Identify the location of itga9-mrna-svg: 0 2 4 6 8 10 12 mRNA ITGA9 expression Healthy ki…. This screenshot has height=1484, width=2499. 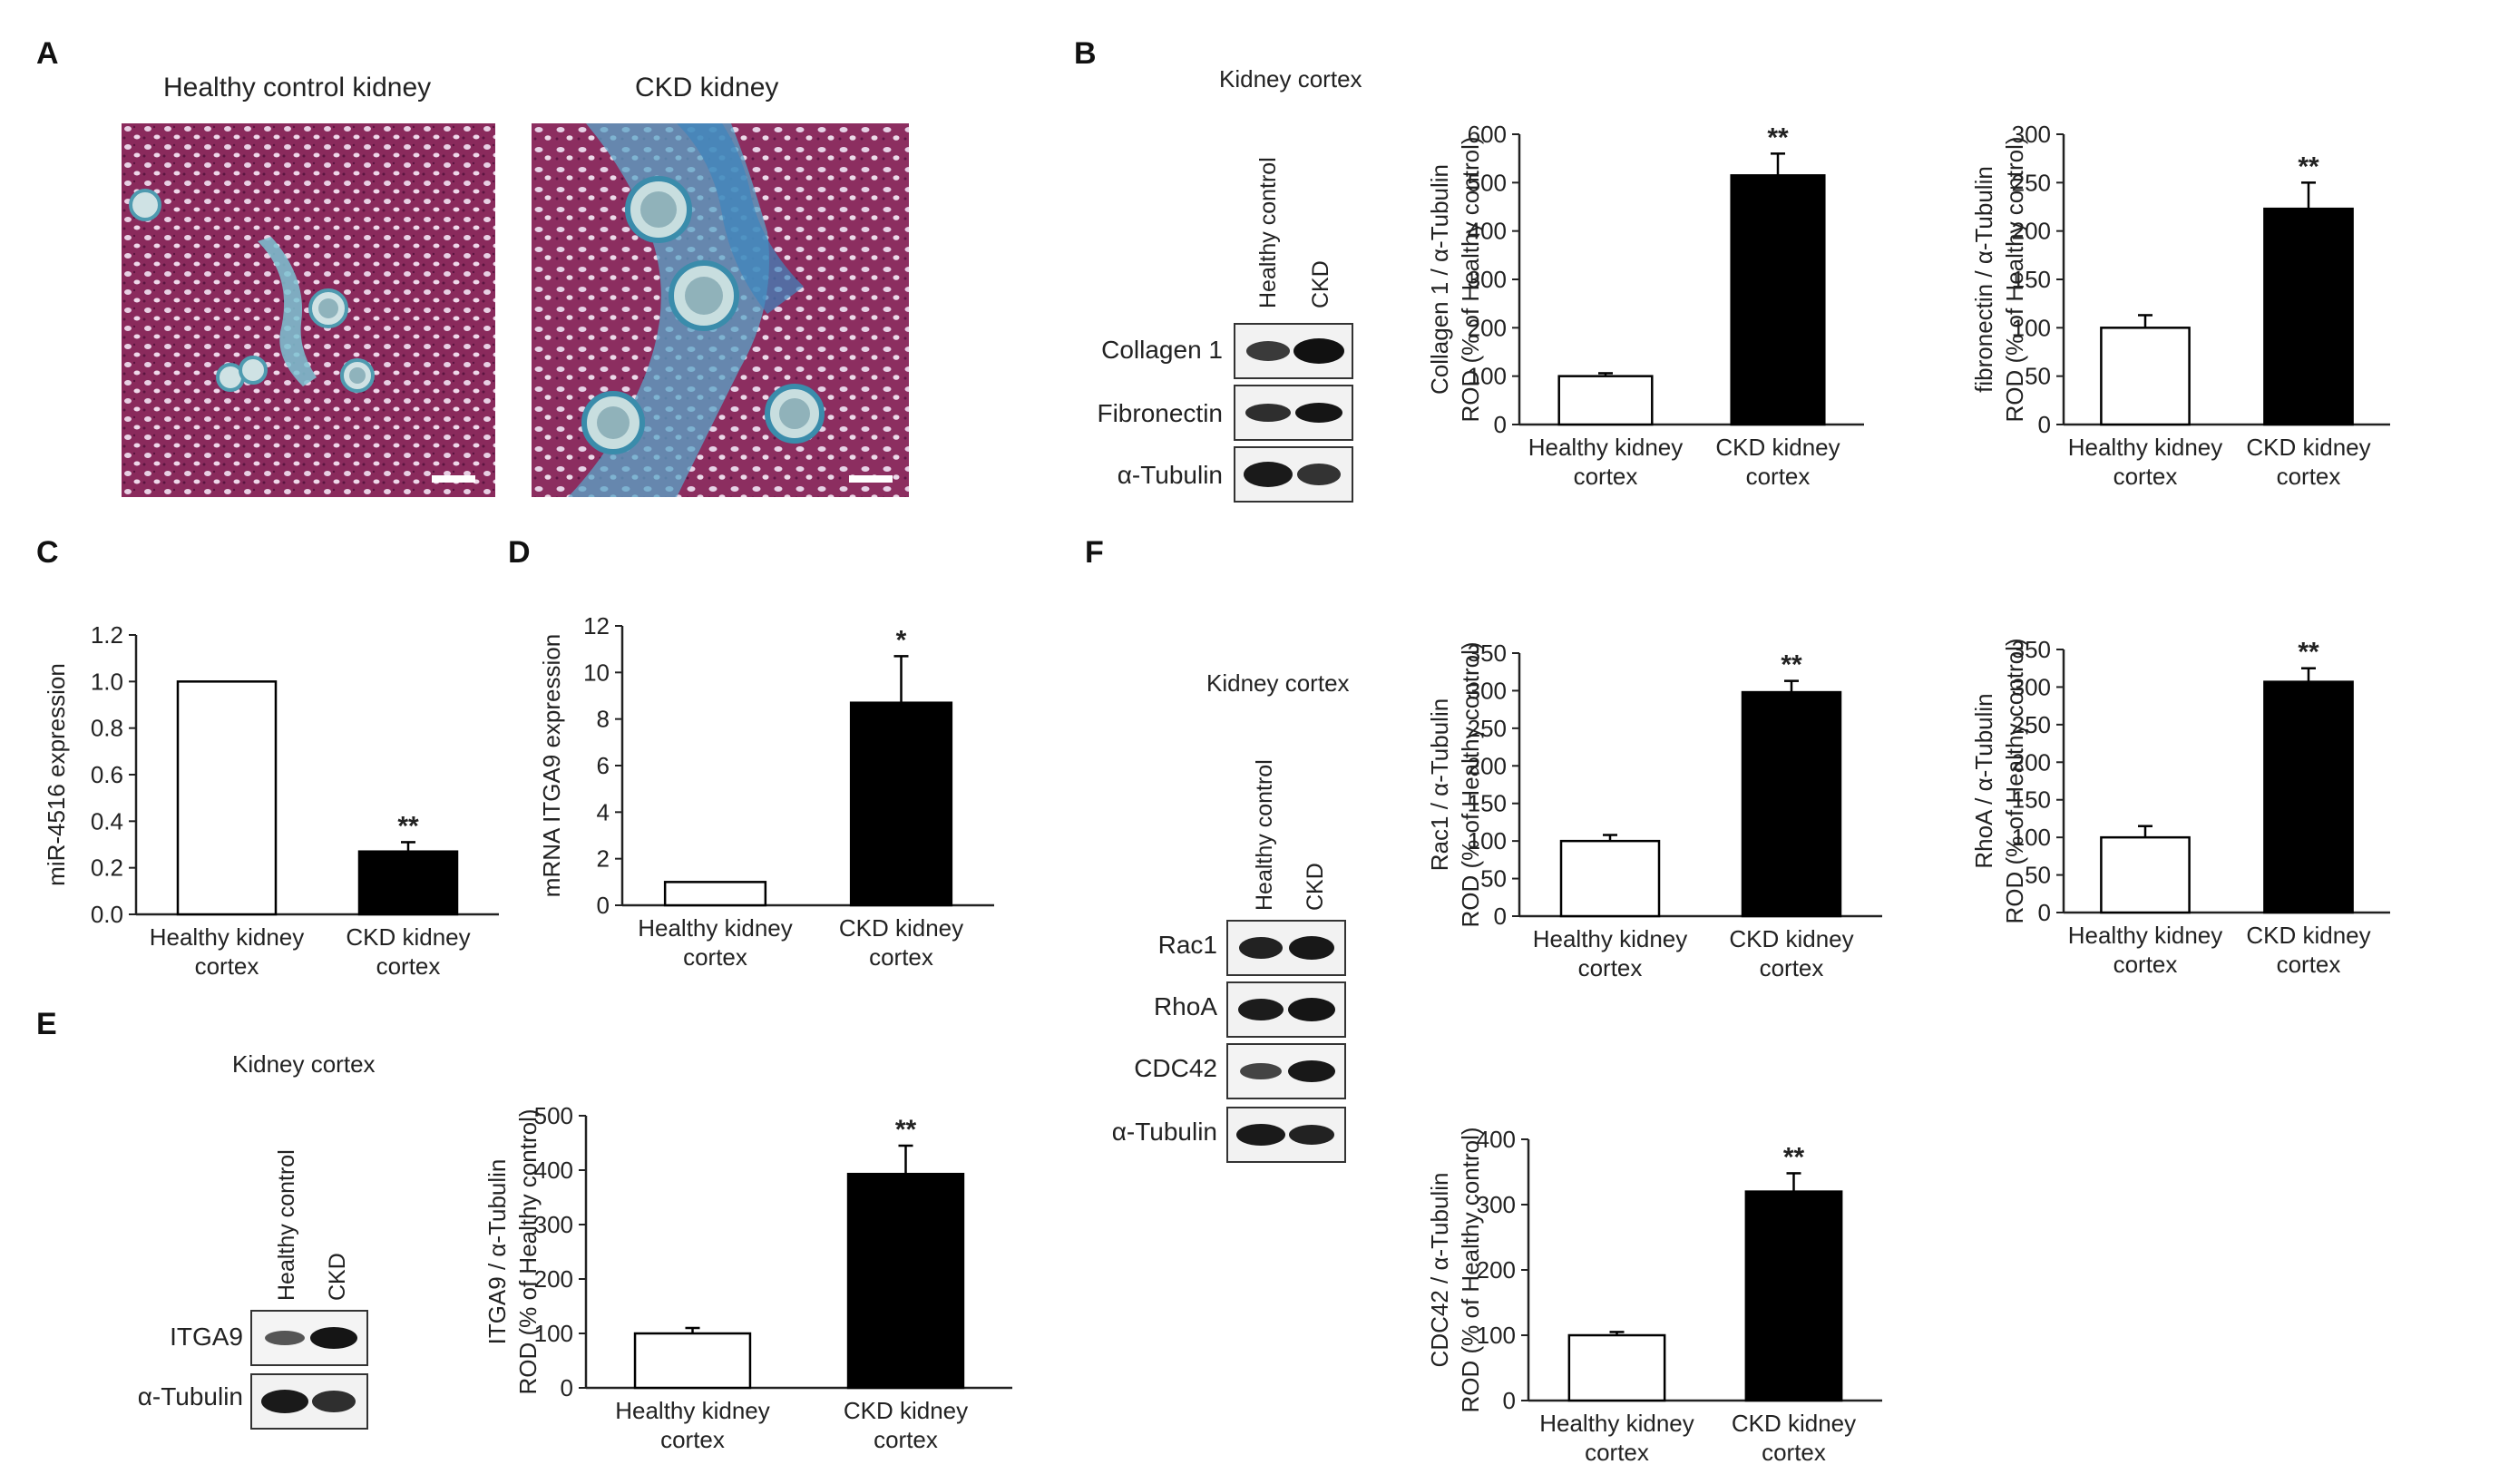
(766, 791).